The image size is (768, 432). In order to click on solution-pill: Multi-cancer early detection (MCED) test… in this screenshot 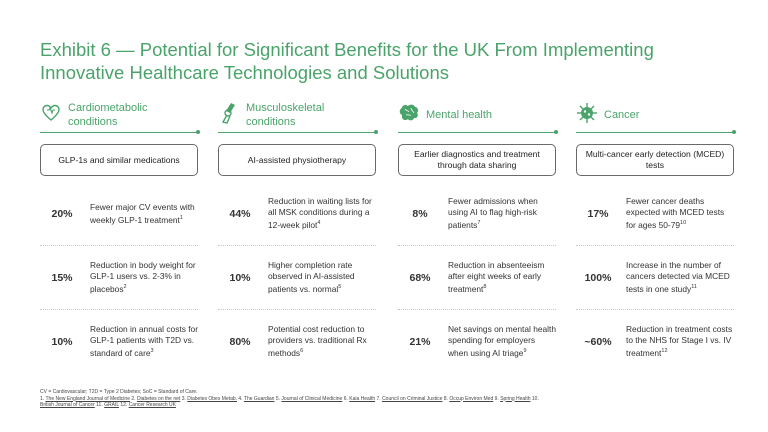, I will do `click(655, 160)`.